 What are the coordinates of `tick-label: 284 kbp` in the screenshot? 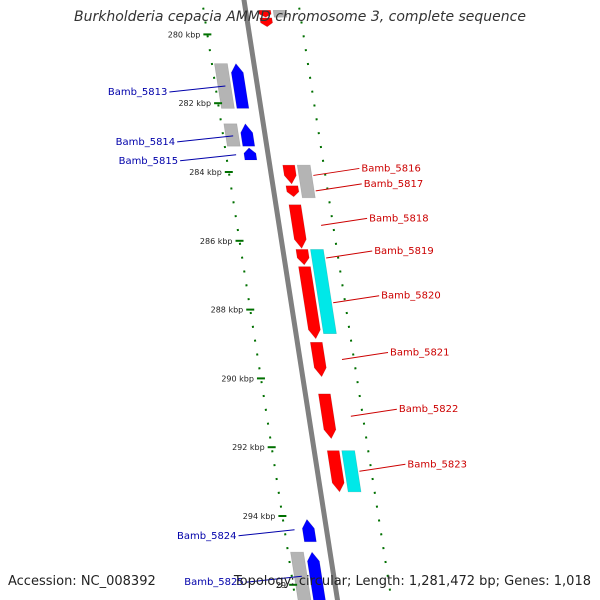 It's located at (205, 172).